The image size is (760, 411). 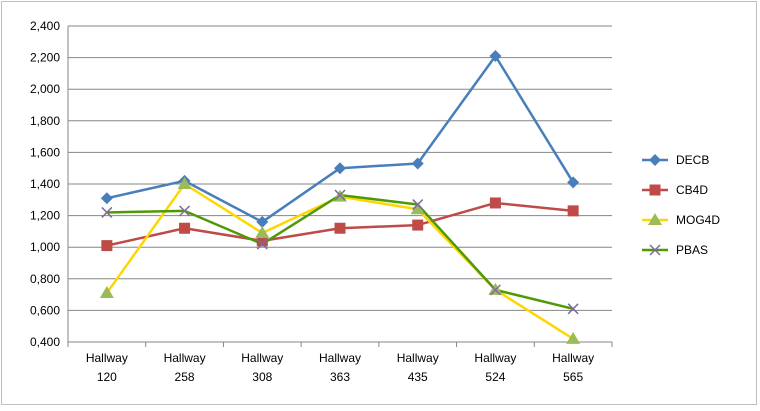 I want to click on x-tick-label: Hallway 308, so click(x=262, y=367).